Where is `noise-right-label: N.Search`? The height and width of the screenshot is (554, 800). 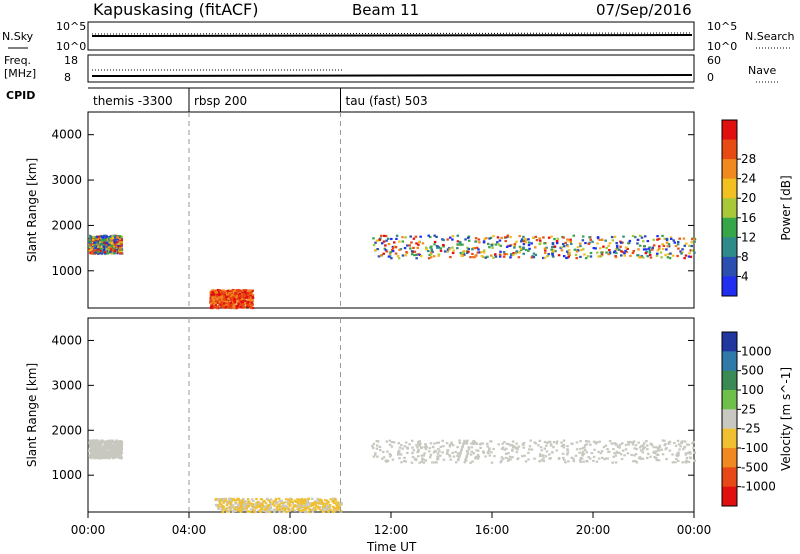
noise-right-label: N.Search is located at coordinates (770, 36).